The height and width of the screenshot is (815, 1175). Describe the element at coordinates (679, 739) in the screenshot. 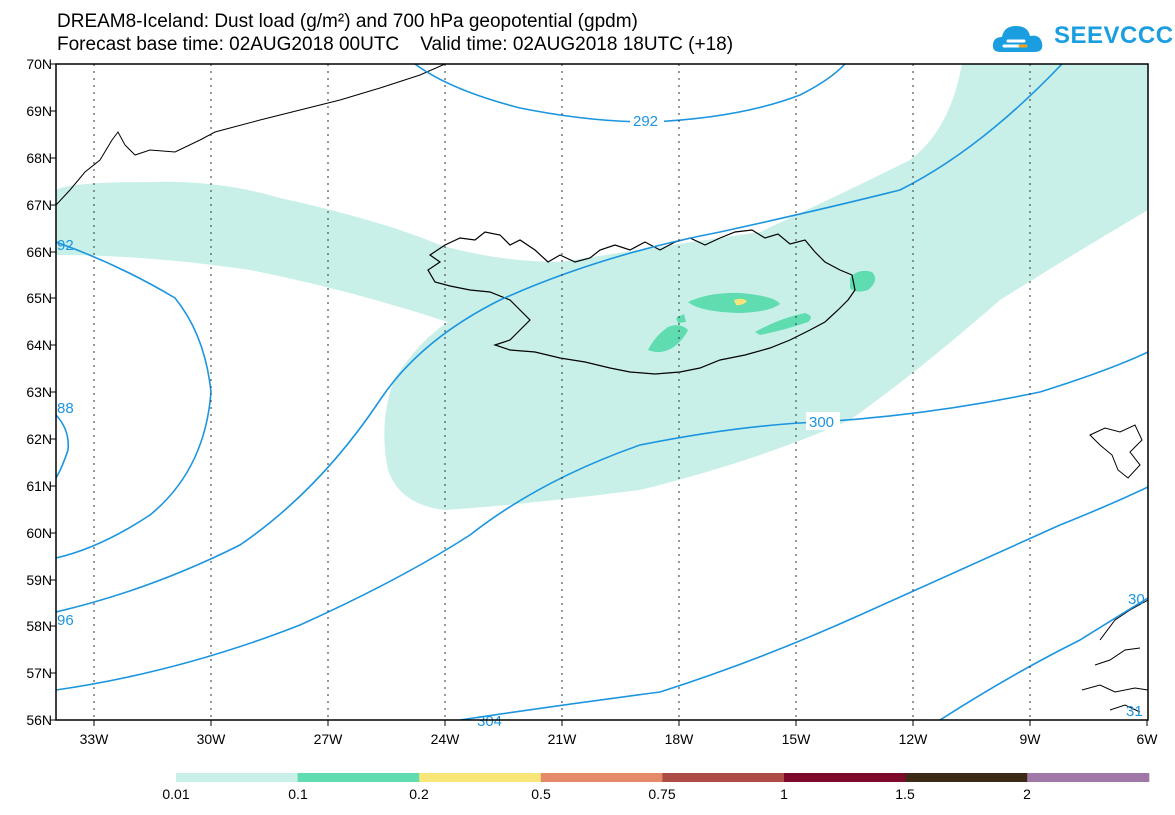

I see `lon-label: 18W` at that location.